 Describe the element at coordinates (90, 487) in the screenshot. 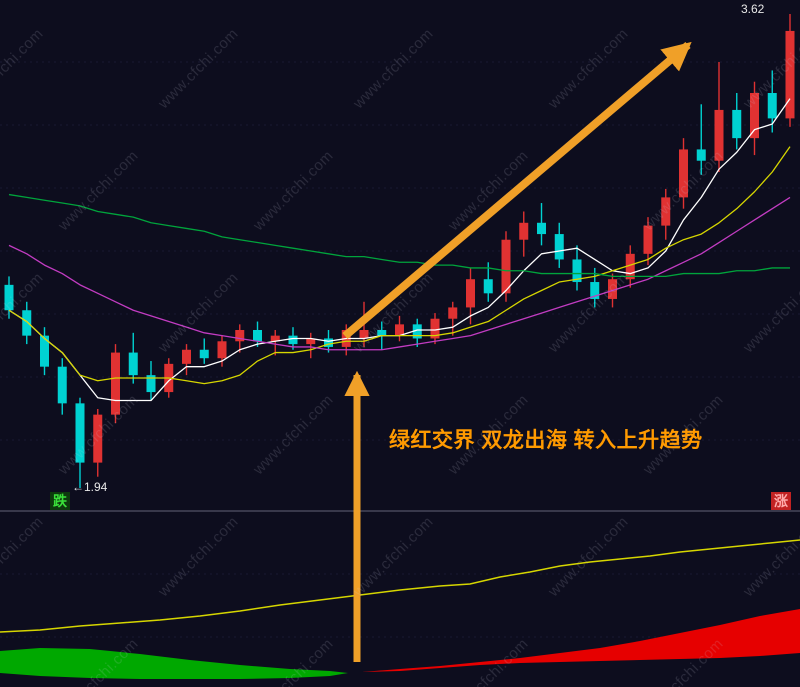

I see `low-price-label: ←1.94` at that location.